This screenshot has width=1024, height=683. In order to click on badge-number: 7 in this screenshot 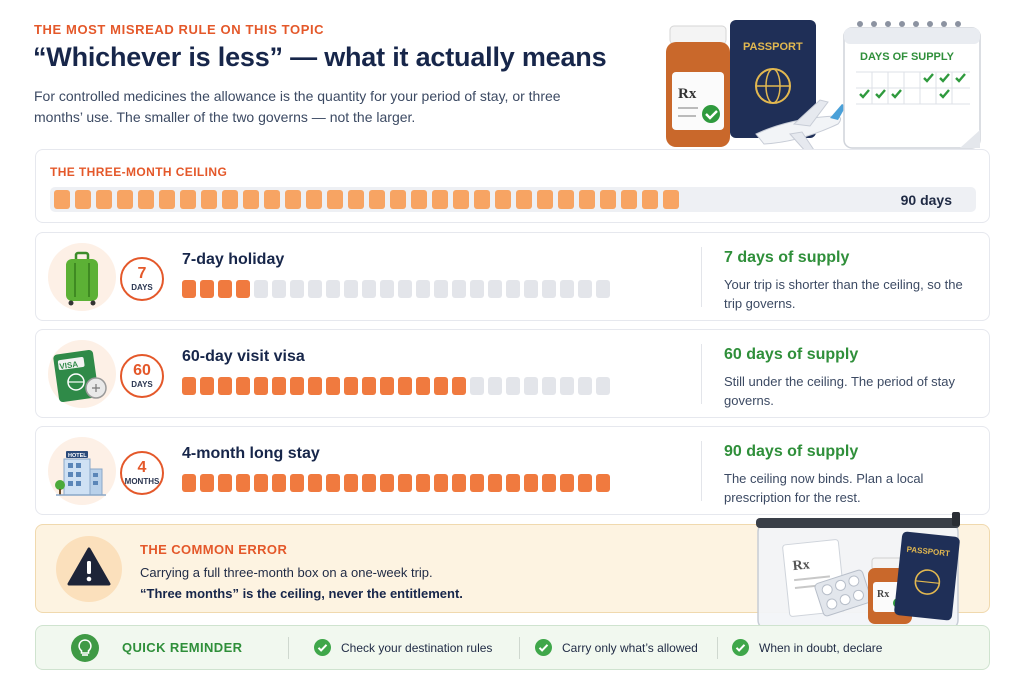, I will do `click(142, 273)`.